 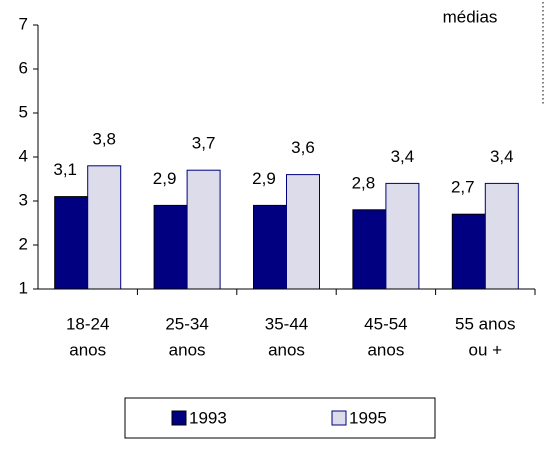 What do you see at coordinates (286, 323) in the screenshot?
I see `x-tick-label: 35-44` at bounding box center [286, 323].